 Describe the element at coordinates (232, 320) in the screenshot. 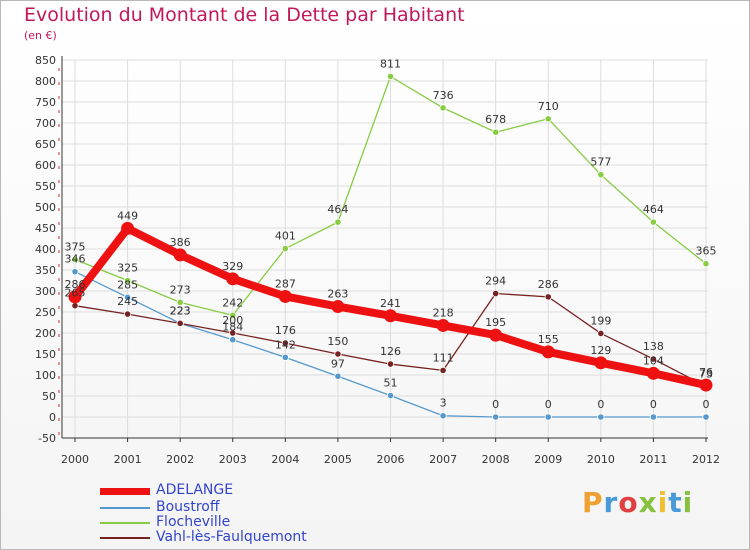

I see `data-label: 200` at that location.